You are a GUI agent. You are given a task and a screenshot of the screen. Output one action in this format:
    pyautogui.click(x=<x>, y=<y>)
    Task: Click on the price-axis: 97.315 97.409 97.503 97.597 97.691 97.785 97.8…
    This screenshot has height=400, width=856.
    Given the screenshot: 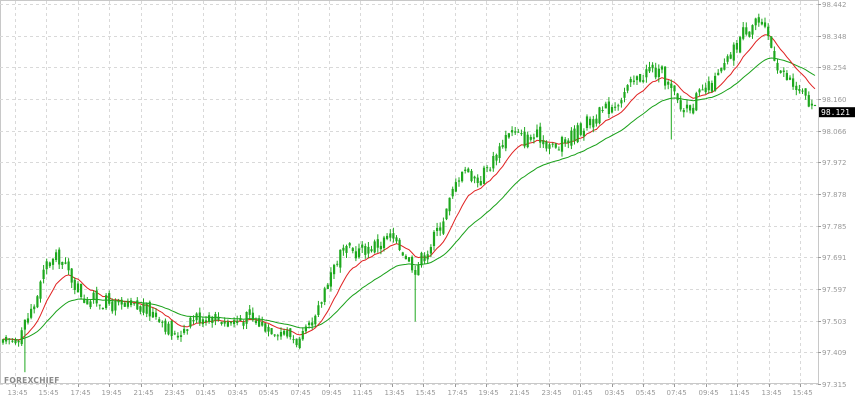 What is the action you would take?
    pyautogui.click(x=832, y=195)
    